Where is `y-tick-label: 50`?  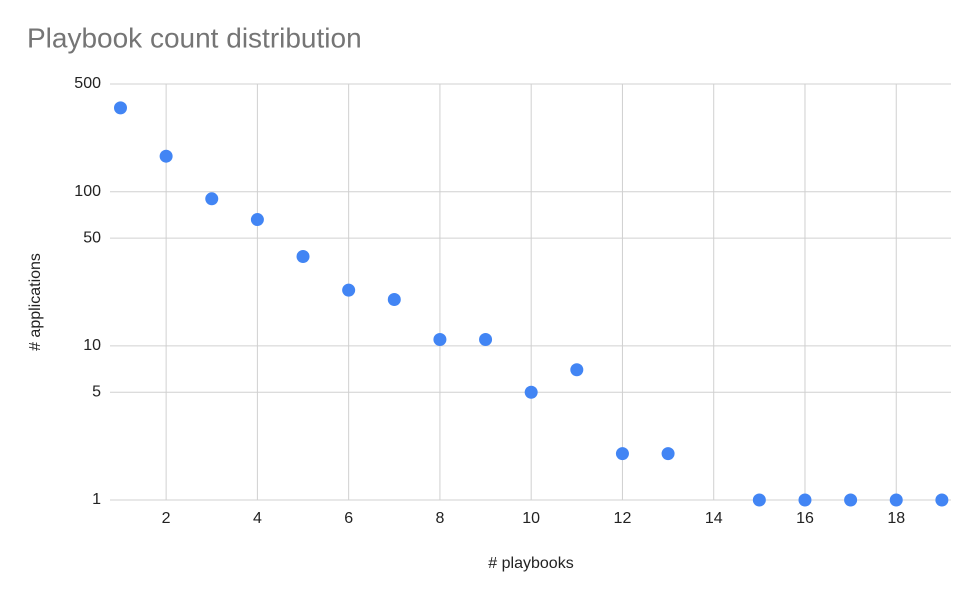
y-tick-label: 50 is located at coordinates (92, 237).